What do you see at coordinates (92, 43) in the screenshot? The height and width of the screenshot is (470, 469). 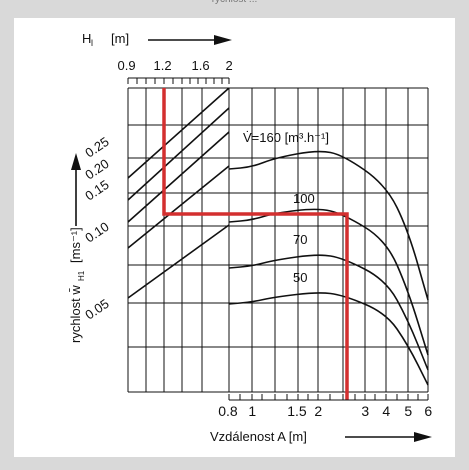 I see `top-axis-label-sub: l` at bounding box center [92, 43].